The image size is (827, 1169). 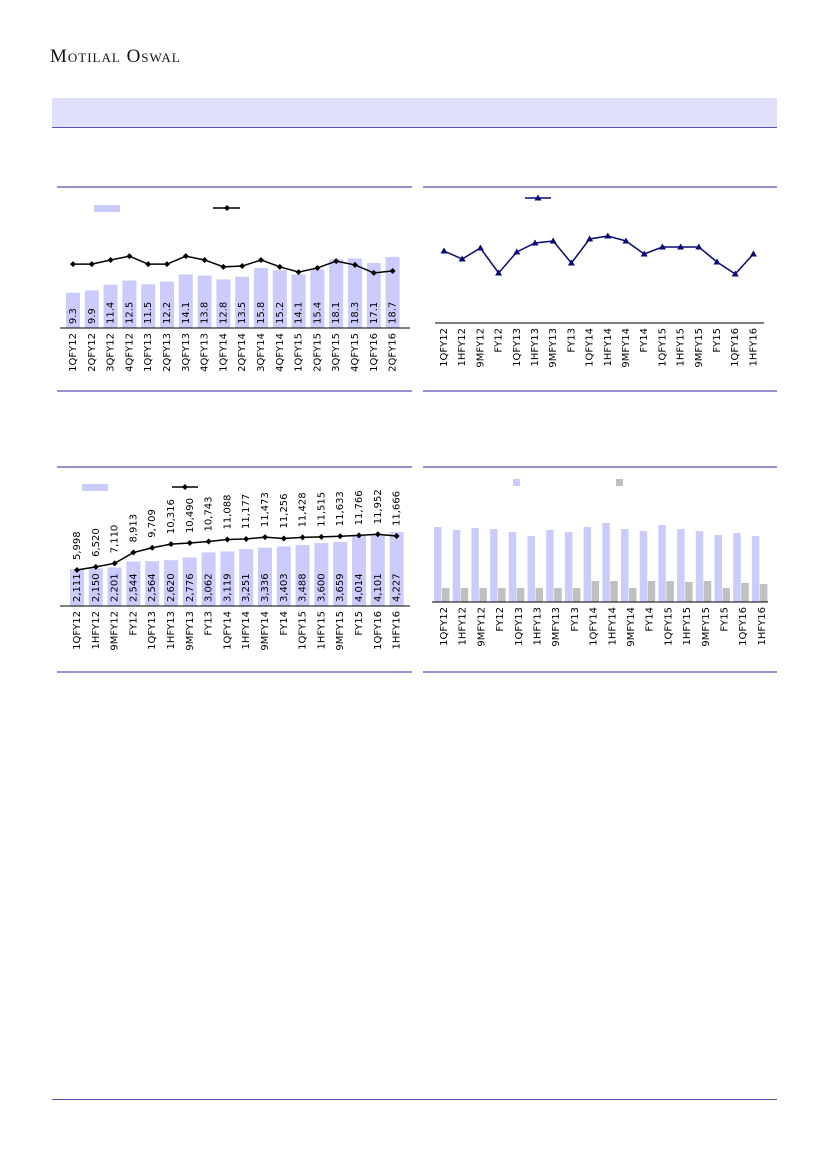 What do you see at coordinates (148, 352) in the screenshot?
I see `x-tick-label: 1QFY13` at bounding box center [148, 352].